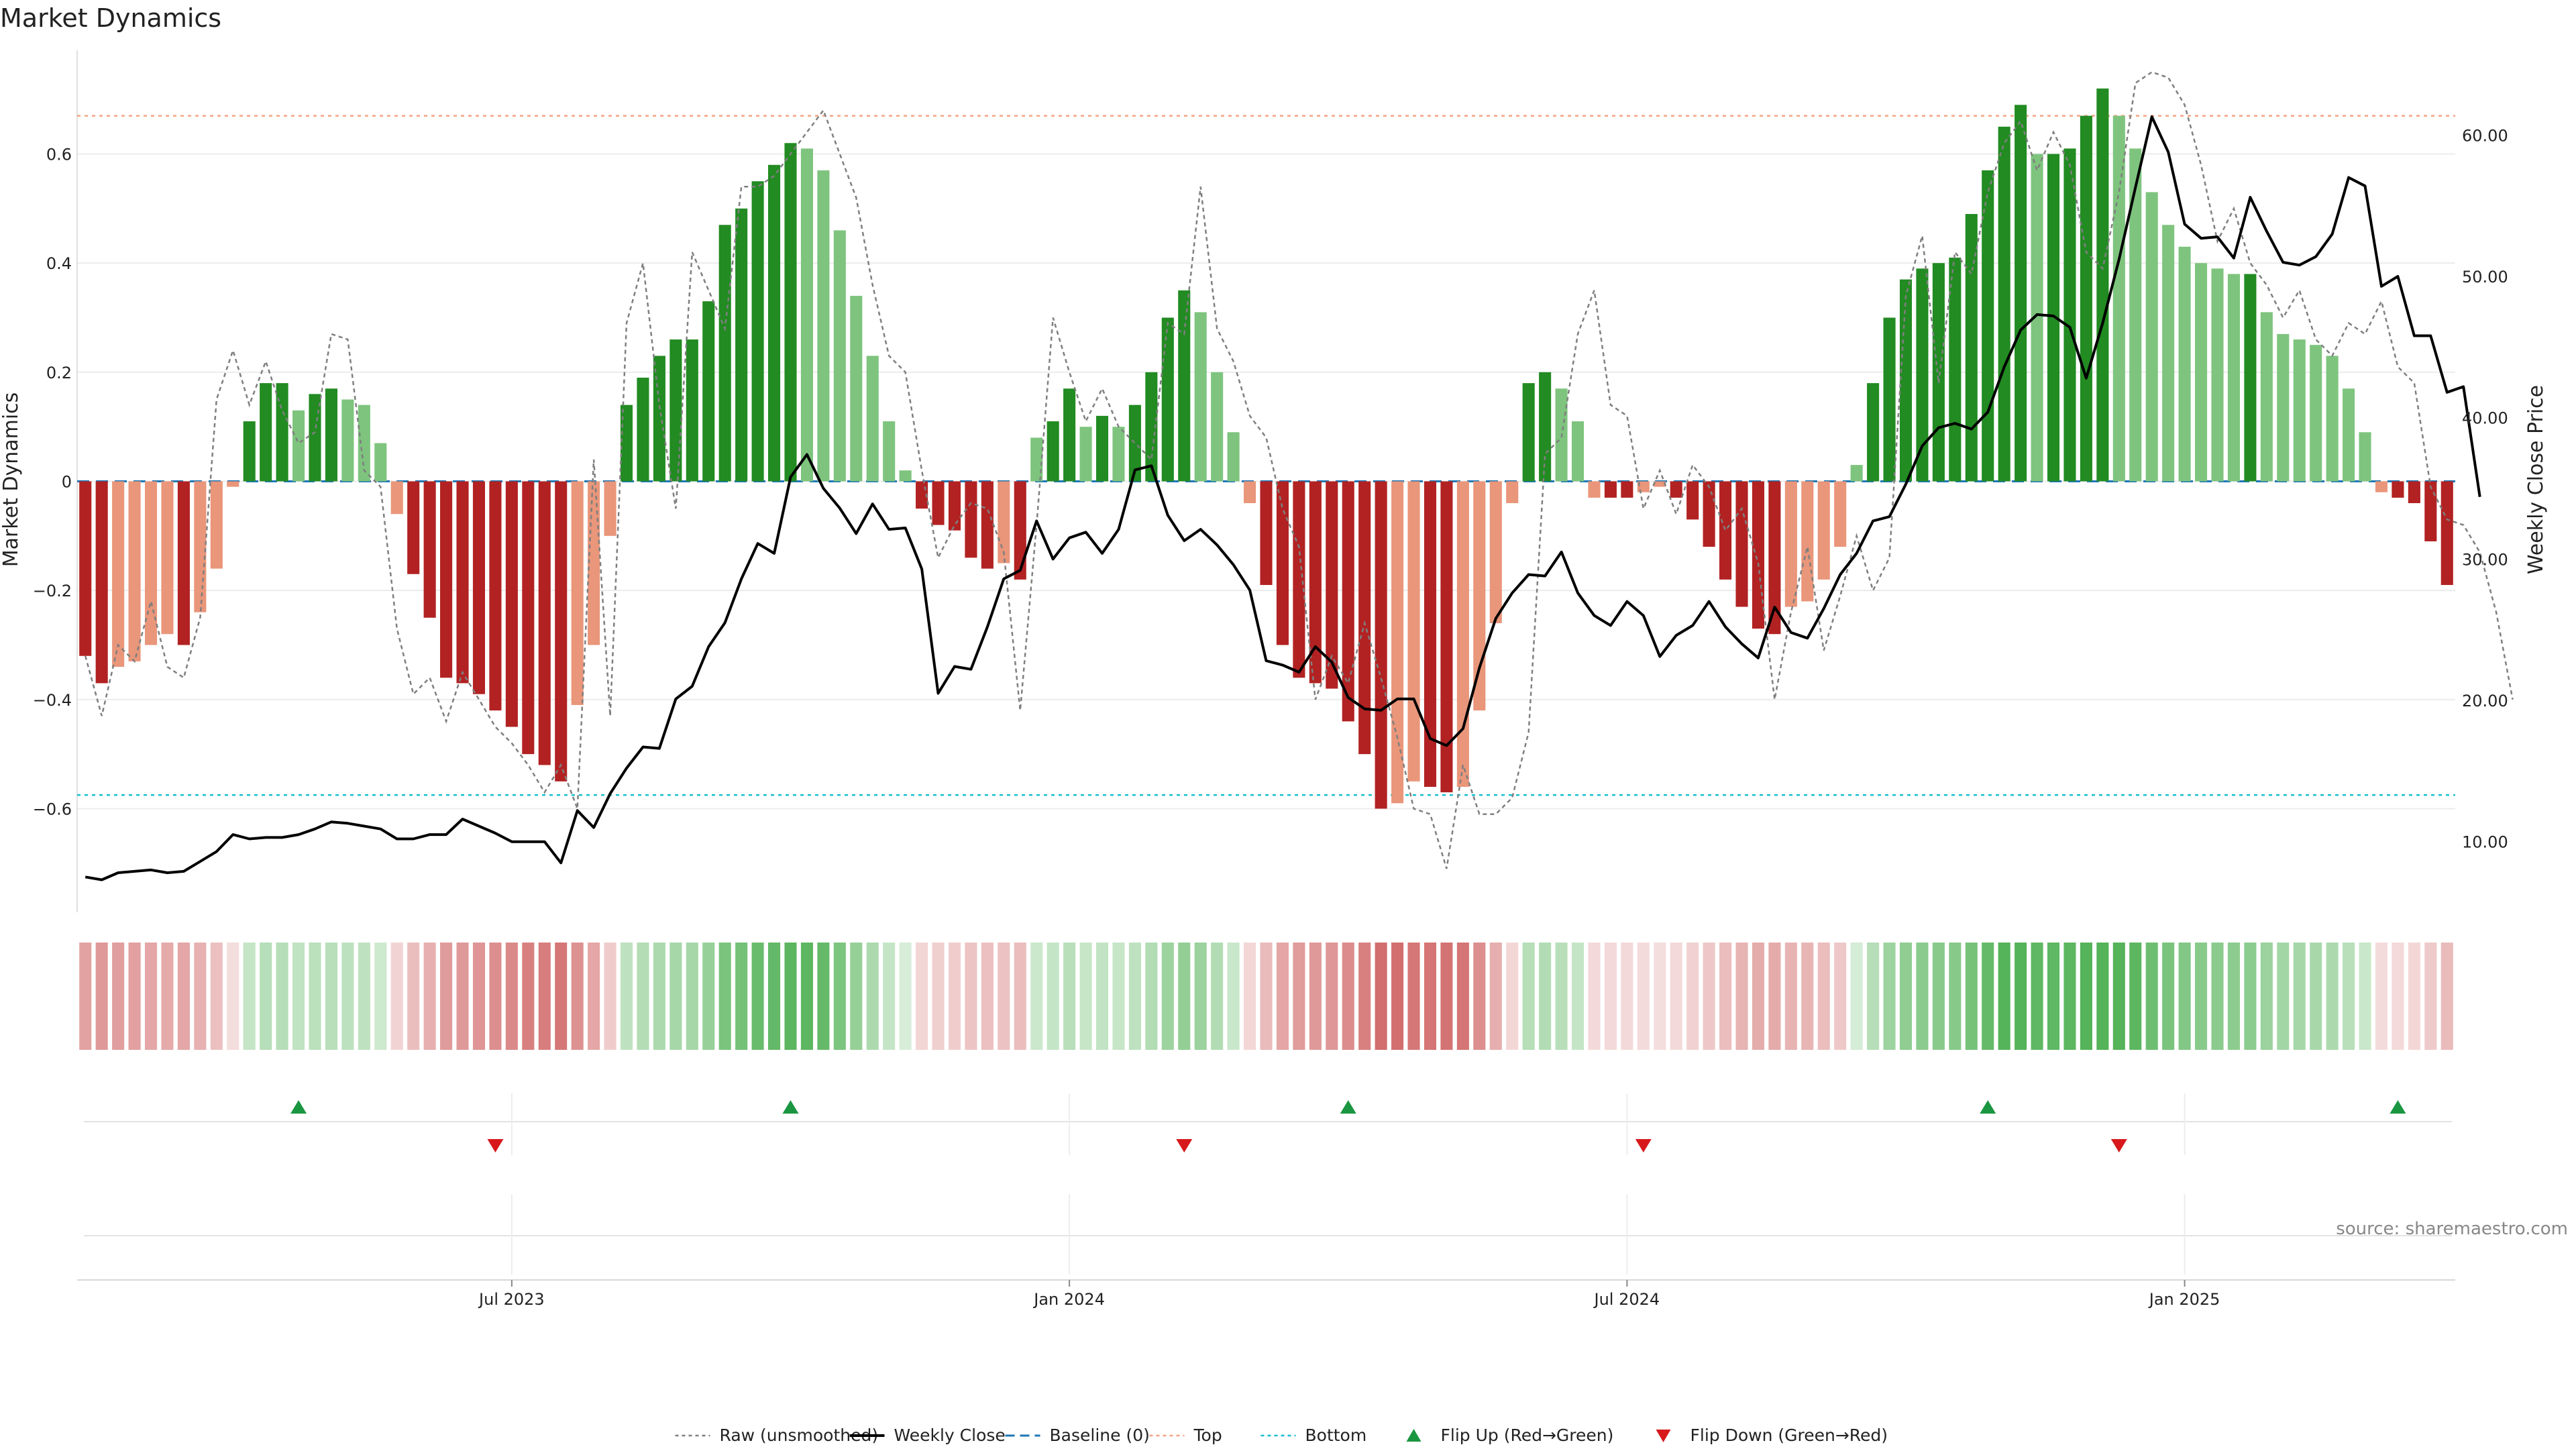  Describe the element at coordinates (2485, 135) in the screenshot. I see `right-tick-label: 60.00` at that location.